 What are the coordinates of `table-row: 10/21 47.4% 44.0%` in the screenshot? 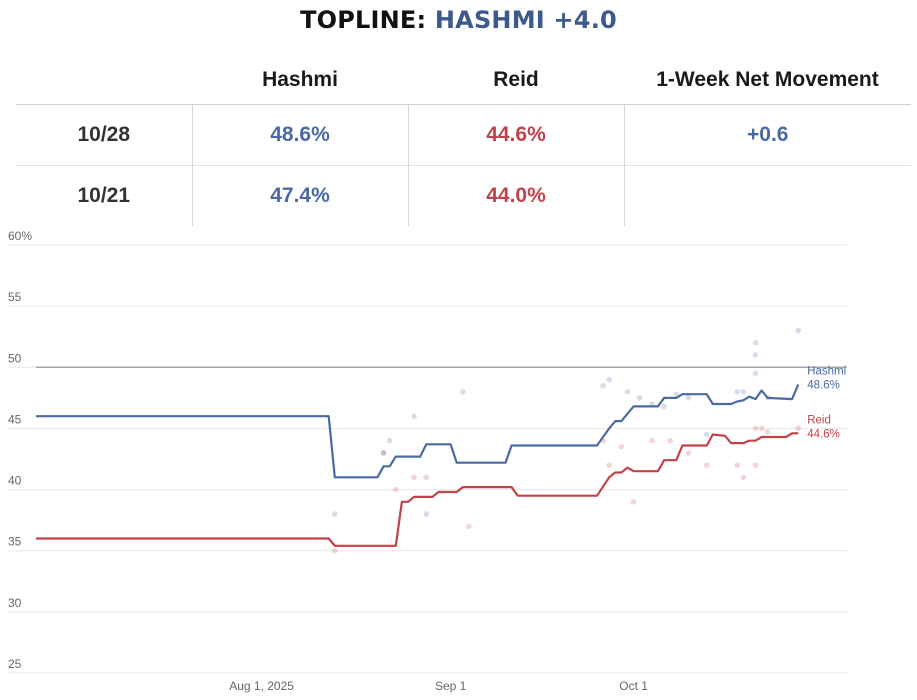 It's located at (463, 196).